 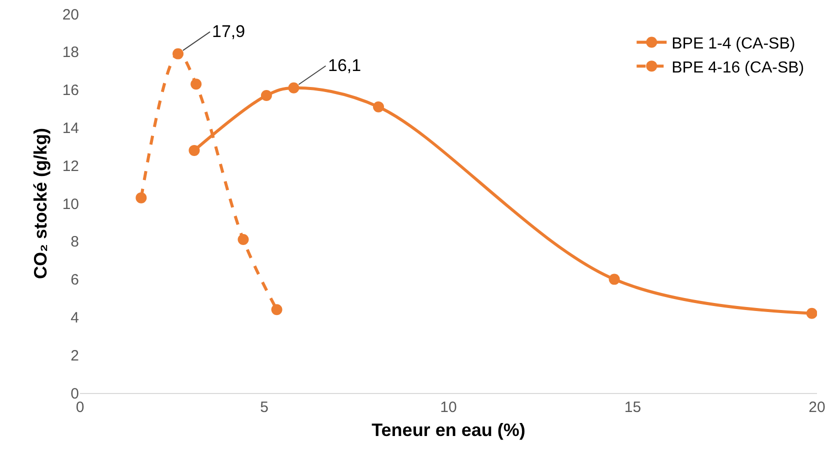 I want to click on y-tick-label: 4, so click(x=74, y=317).